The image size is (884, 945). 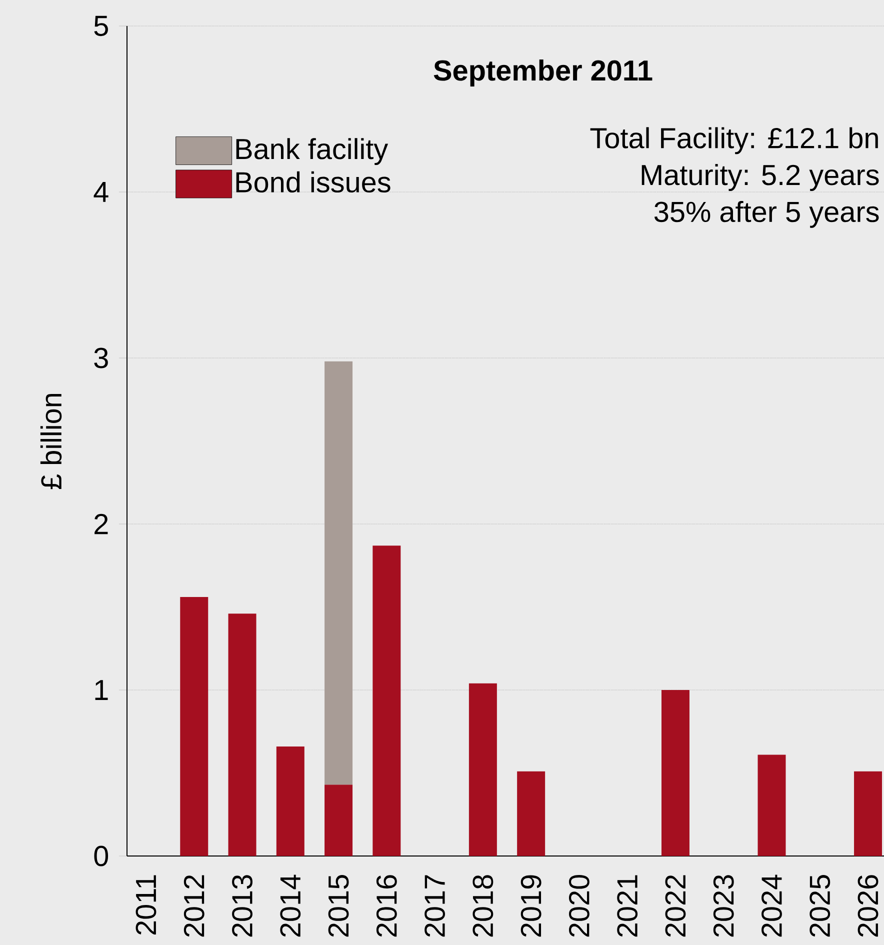 What do you see at coordinates (146, 905) in the screenshot?
I see `x-tick-label: 2011` at bounding box center [146, 905].